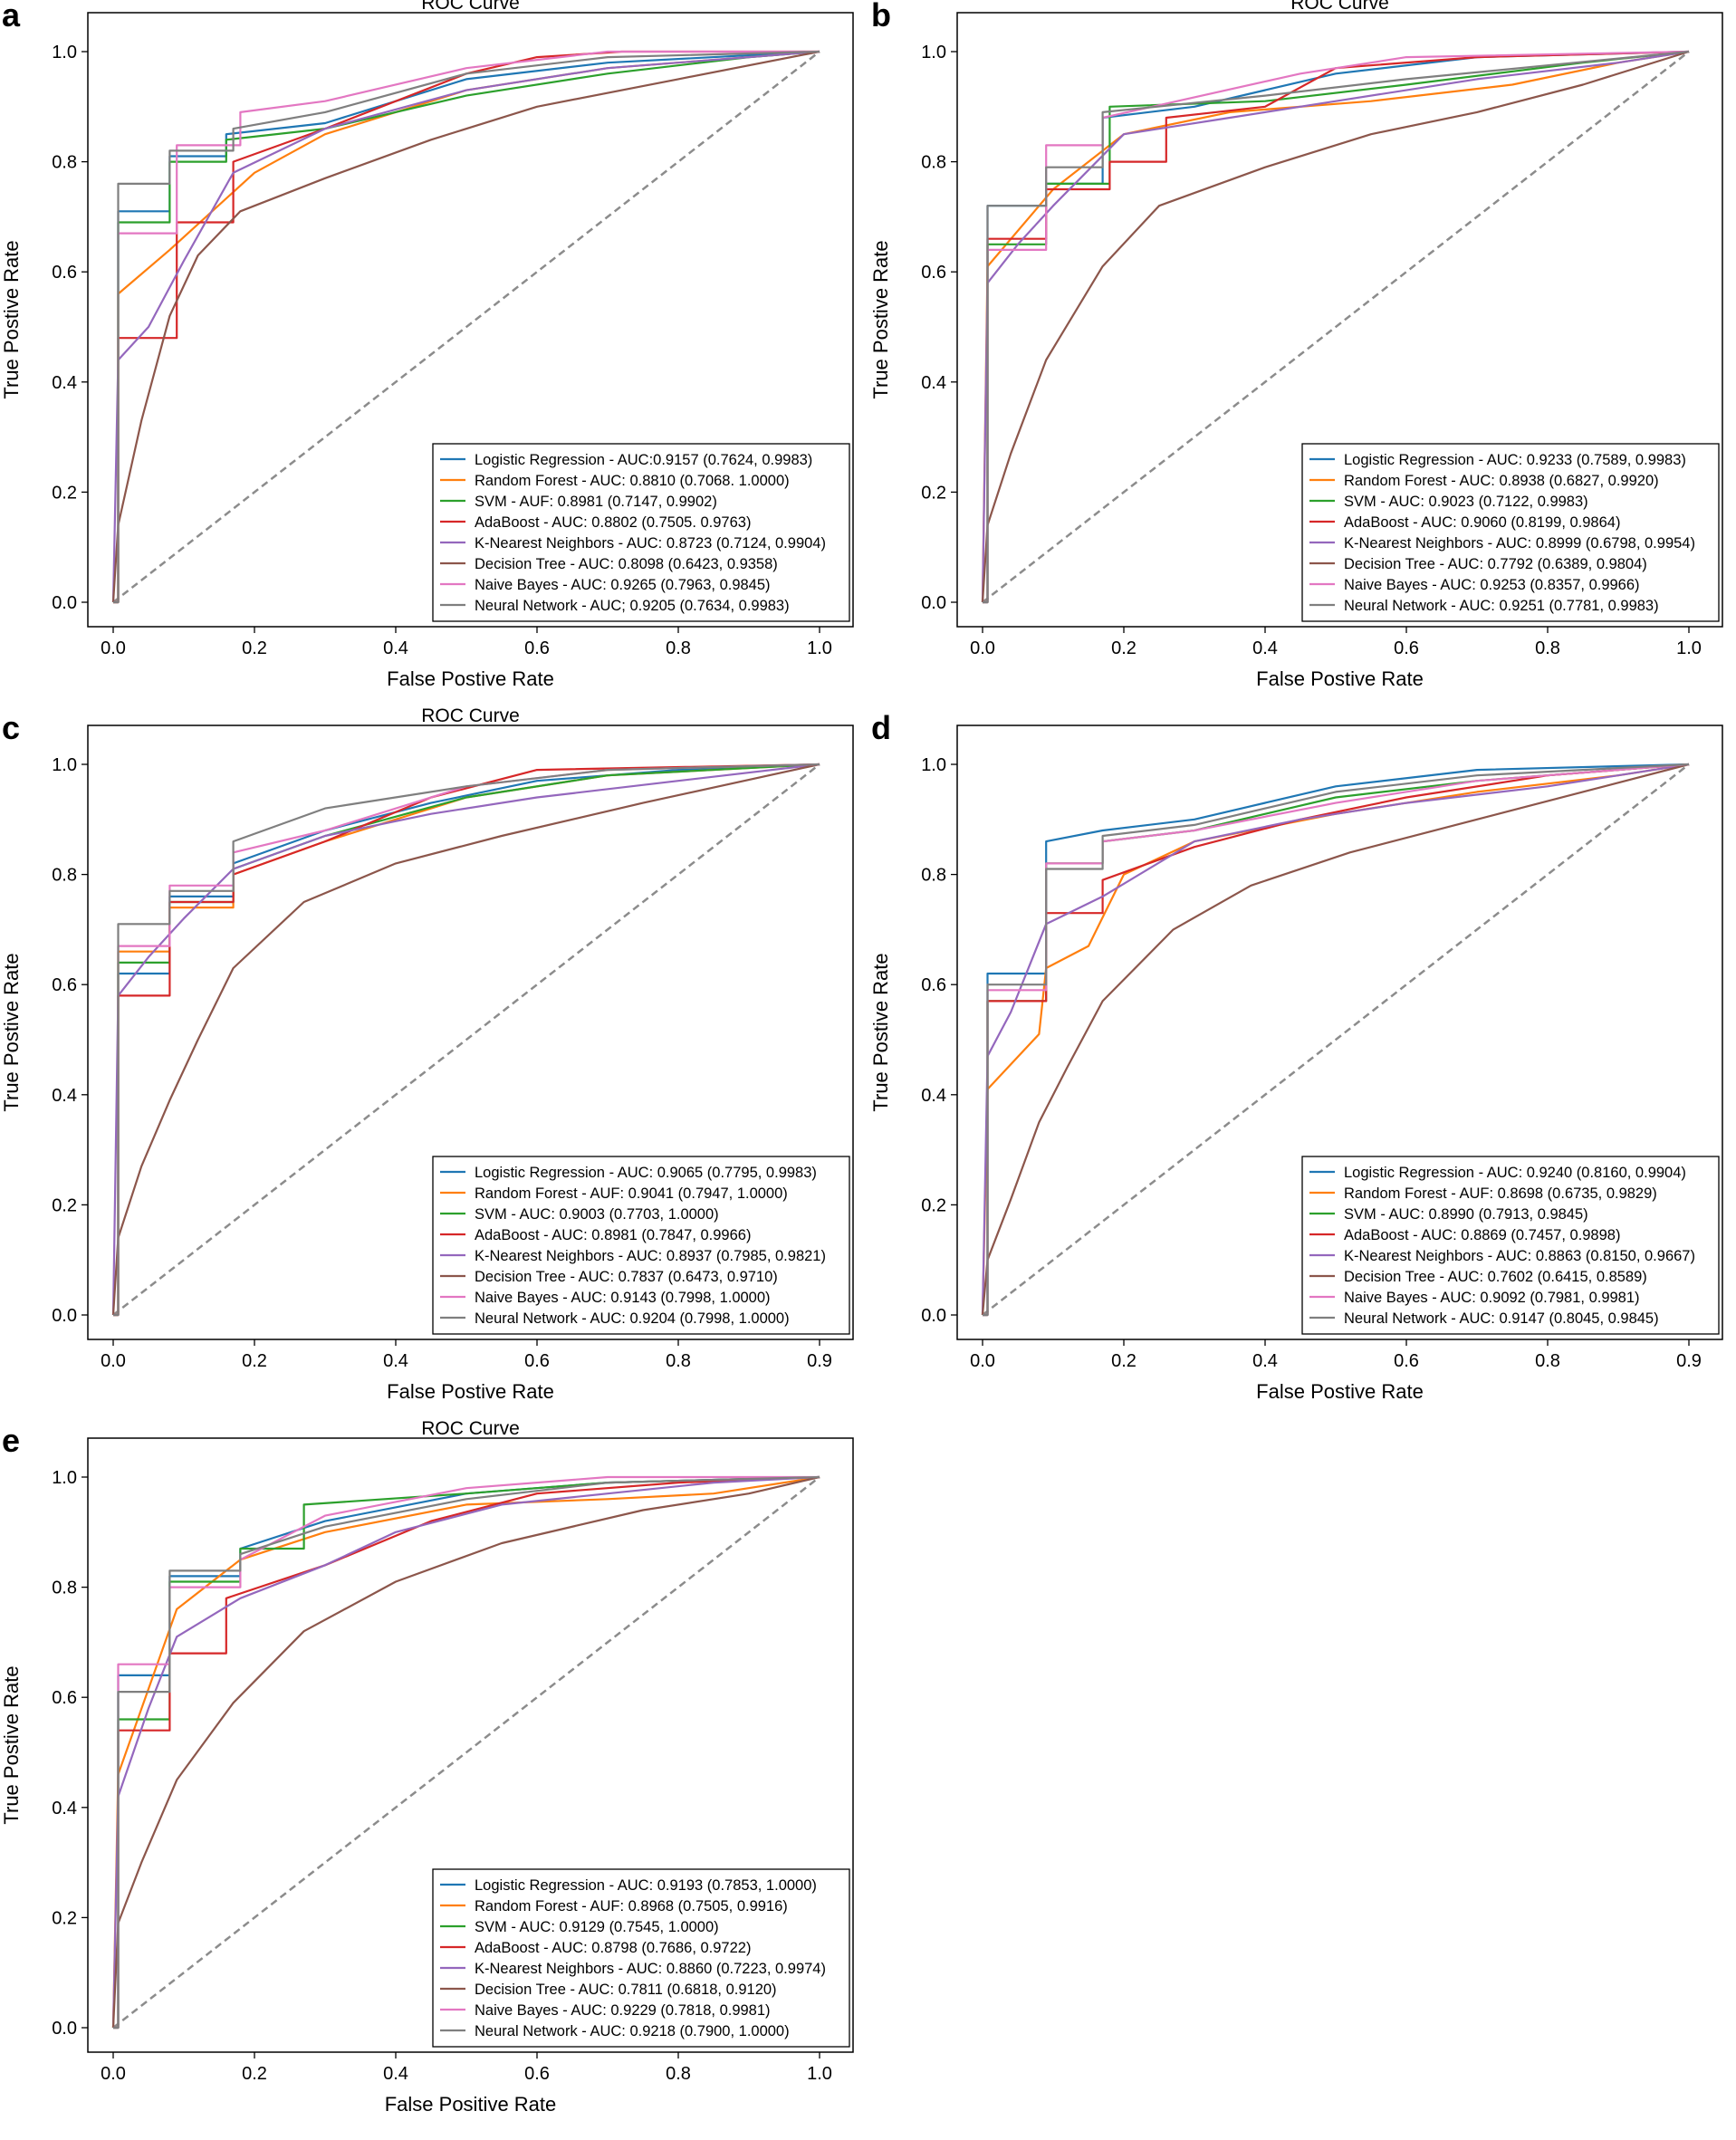 The height and width of the screenshot is (2140, 1736). I want to click on chart-c-legend-entry-adaboost: AdaBoost - AUC: 0.8981 (0.7847, 0.9966), so click(613, 1235).